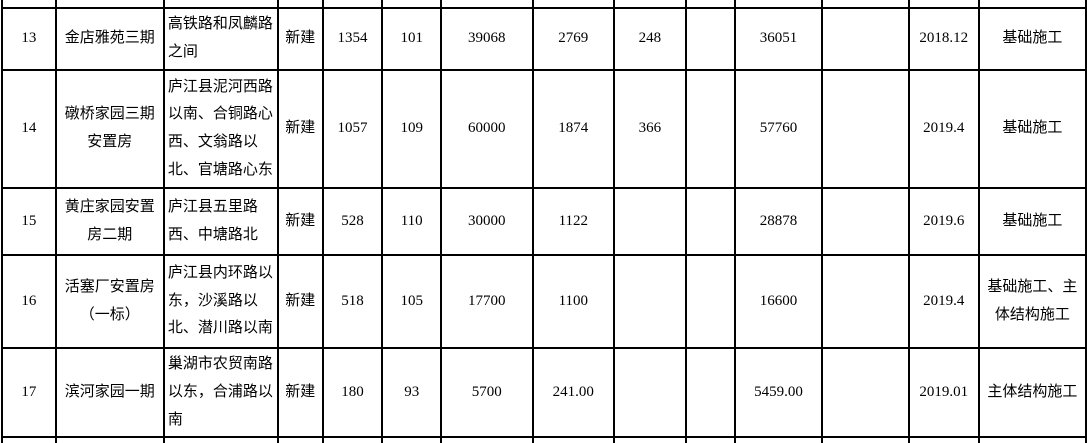  Describe the element at coordinates (943, 221) in the screenshot. I see `table-cell: 2019.6` at that location.